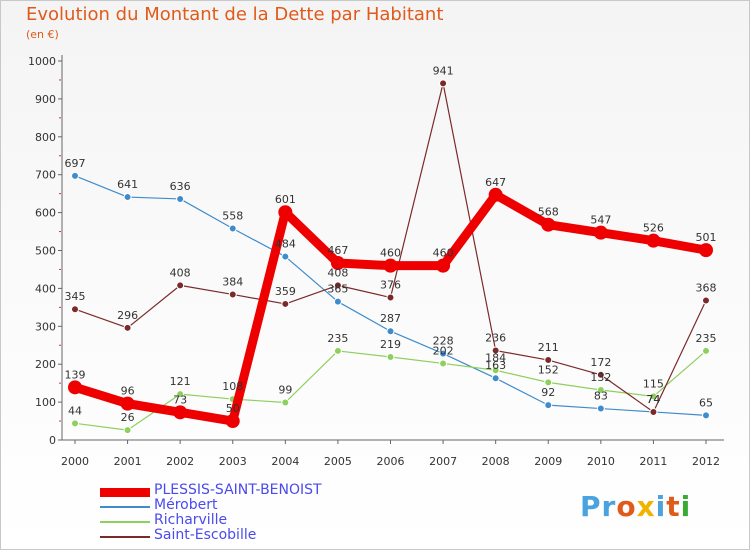  Describe the element at coordinates (285, 199) in the screenshot. I see `data-label: 601` at that location.